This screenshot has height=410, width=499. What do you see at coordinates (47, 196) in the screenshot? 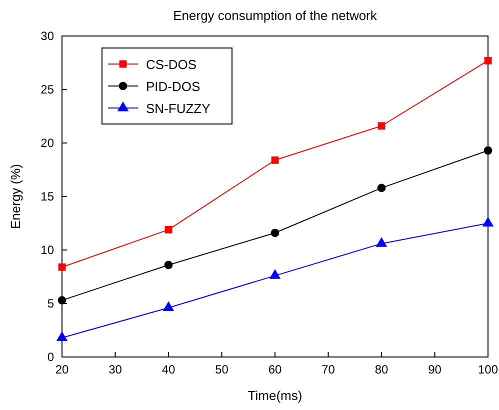
I see `y-tick-label: 15` at bounding box center [47, 196].